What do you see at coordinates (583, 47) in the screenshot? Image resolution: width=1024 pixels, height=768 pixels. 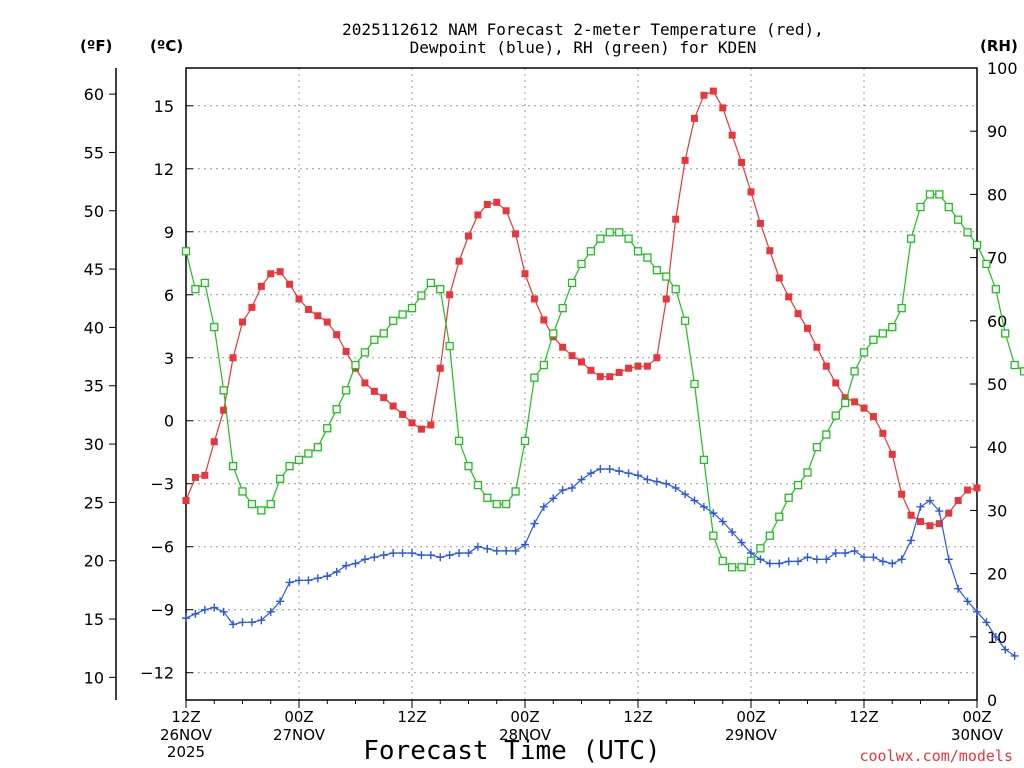 I see `chart-title-line2: Dewpoint (blue), RH (green) for KDEN` at bounding box center [583, 47].